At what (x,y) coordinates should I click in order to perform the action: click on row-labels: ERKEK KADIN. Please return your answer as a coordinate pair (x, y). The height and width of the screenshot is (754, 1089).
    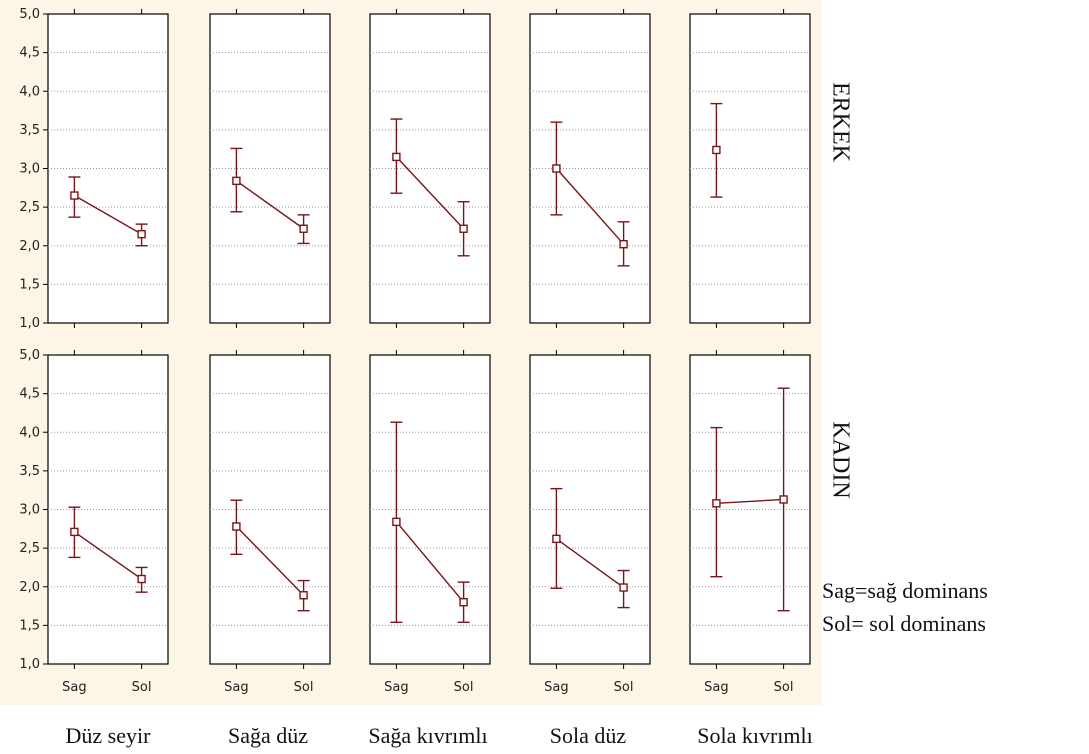
    Looking at the image, I should click on (841, 290).